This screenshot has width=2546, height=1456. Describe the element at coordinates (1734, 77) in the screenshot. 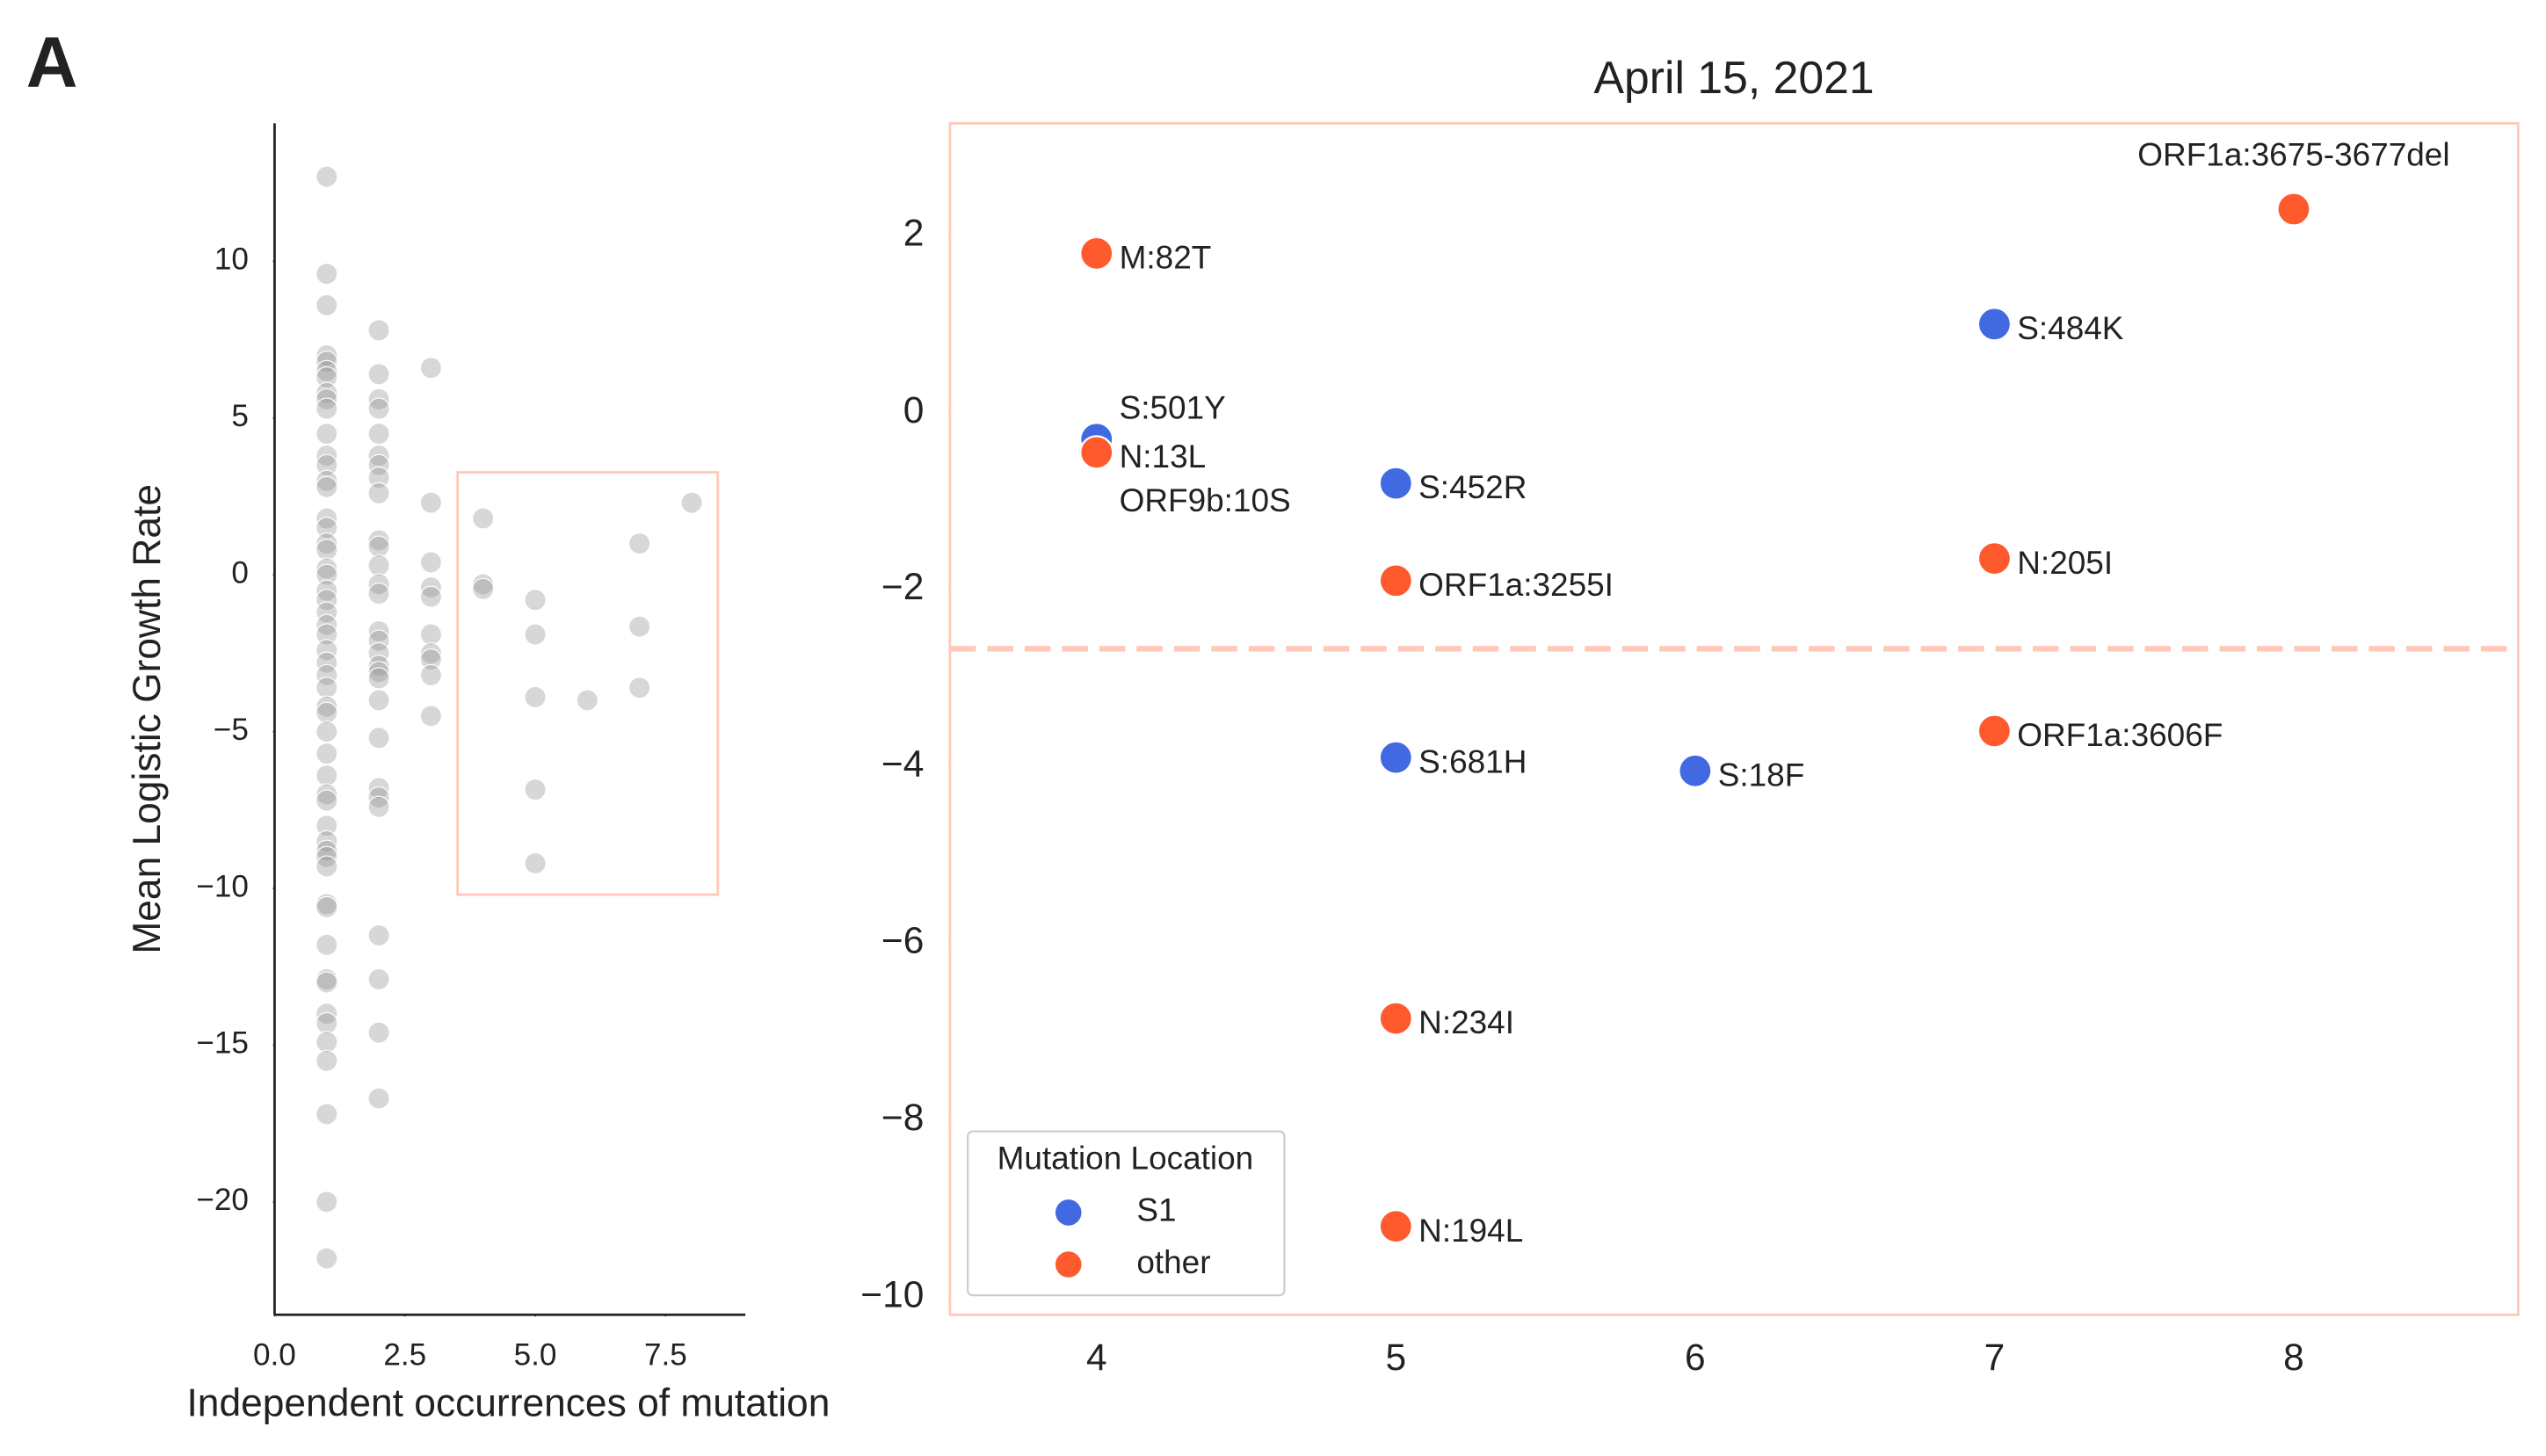

I see `chart-title: April 15, 2021` at that location.